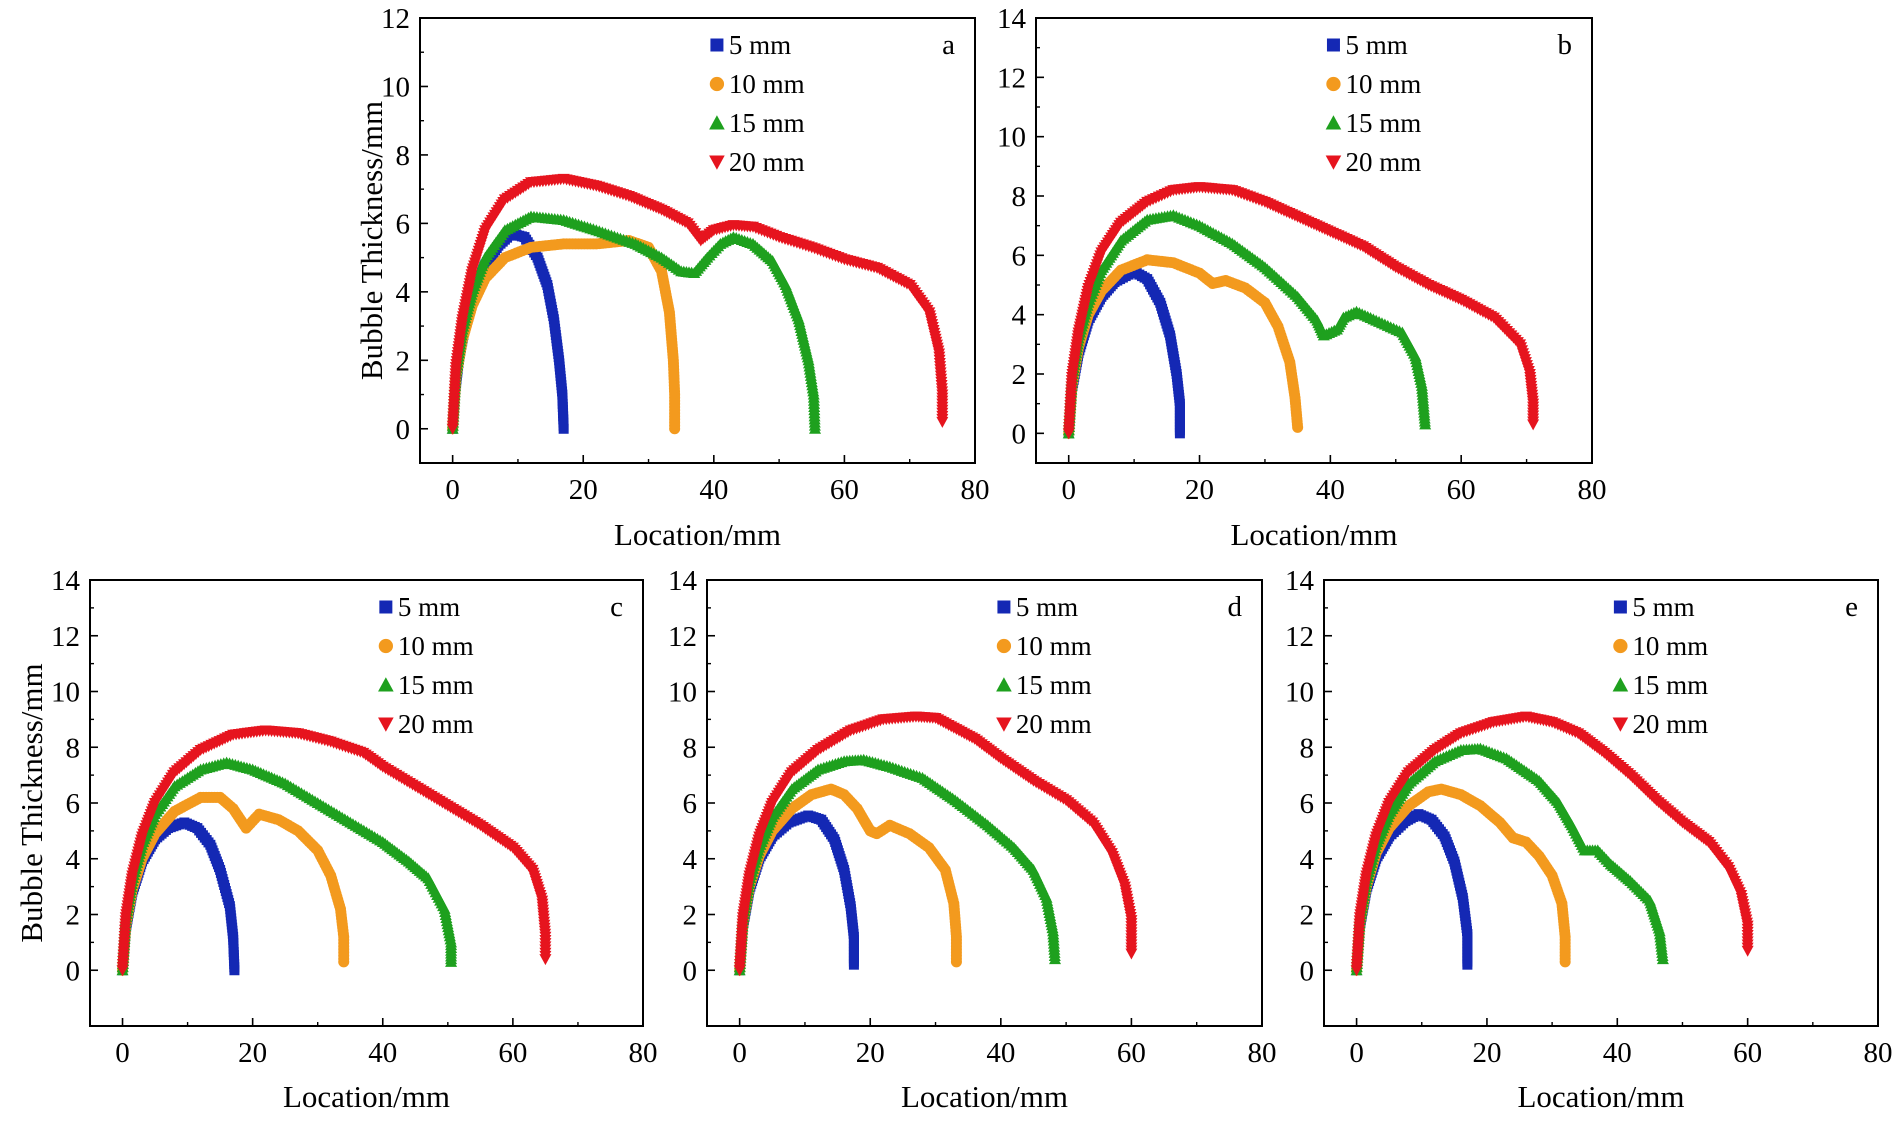 The width and height of the screenshot is (1902, 1123). I want to click on panel-letter: a, so click(948, 45).